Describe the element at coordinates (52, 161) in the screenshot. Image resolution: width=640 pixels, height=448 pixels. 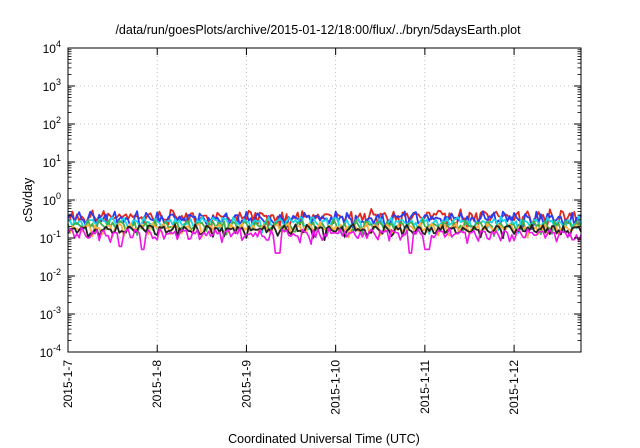
I see `y-tick-label: 10¹` at that location.